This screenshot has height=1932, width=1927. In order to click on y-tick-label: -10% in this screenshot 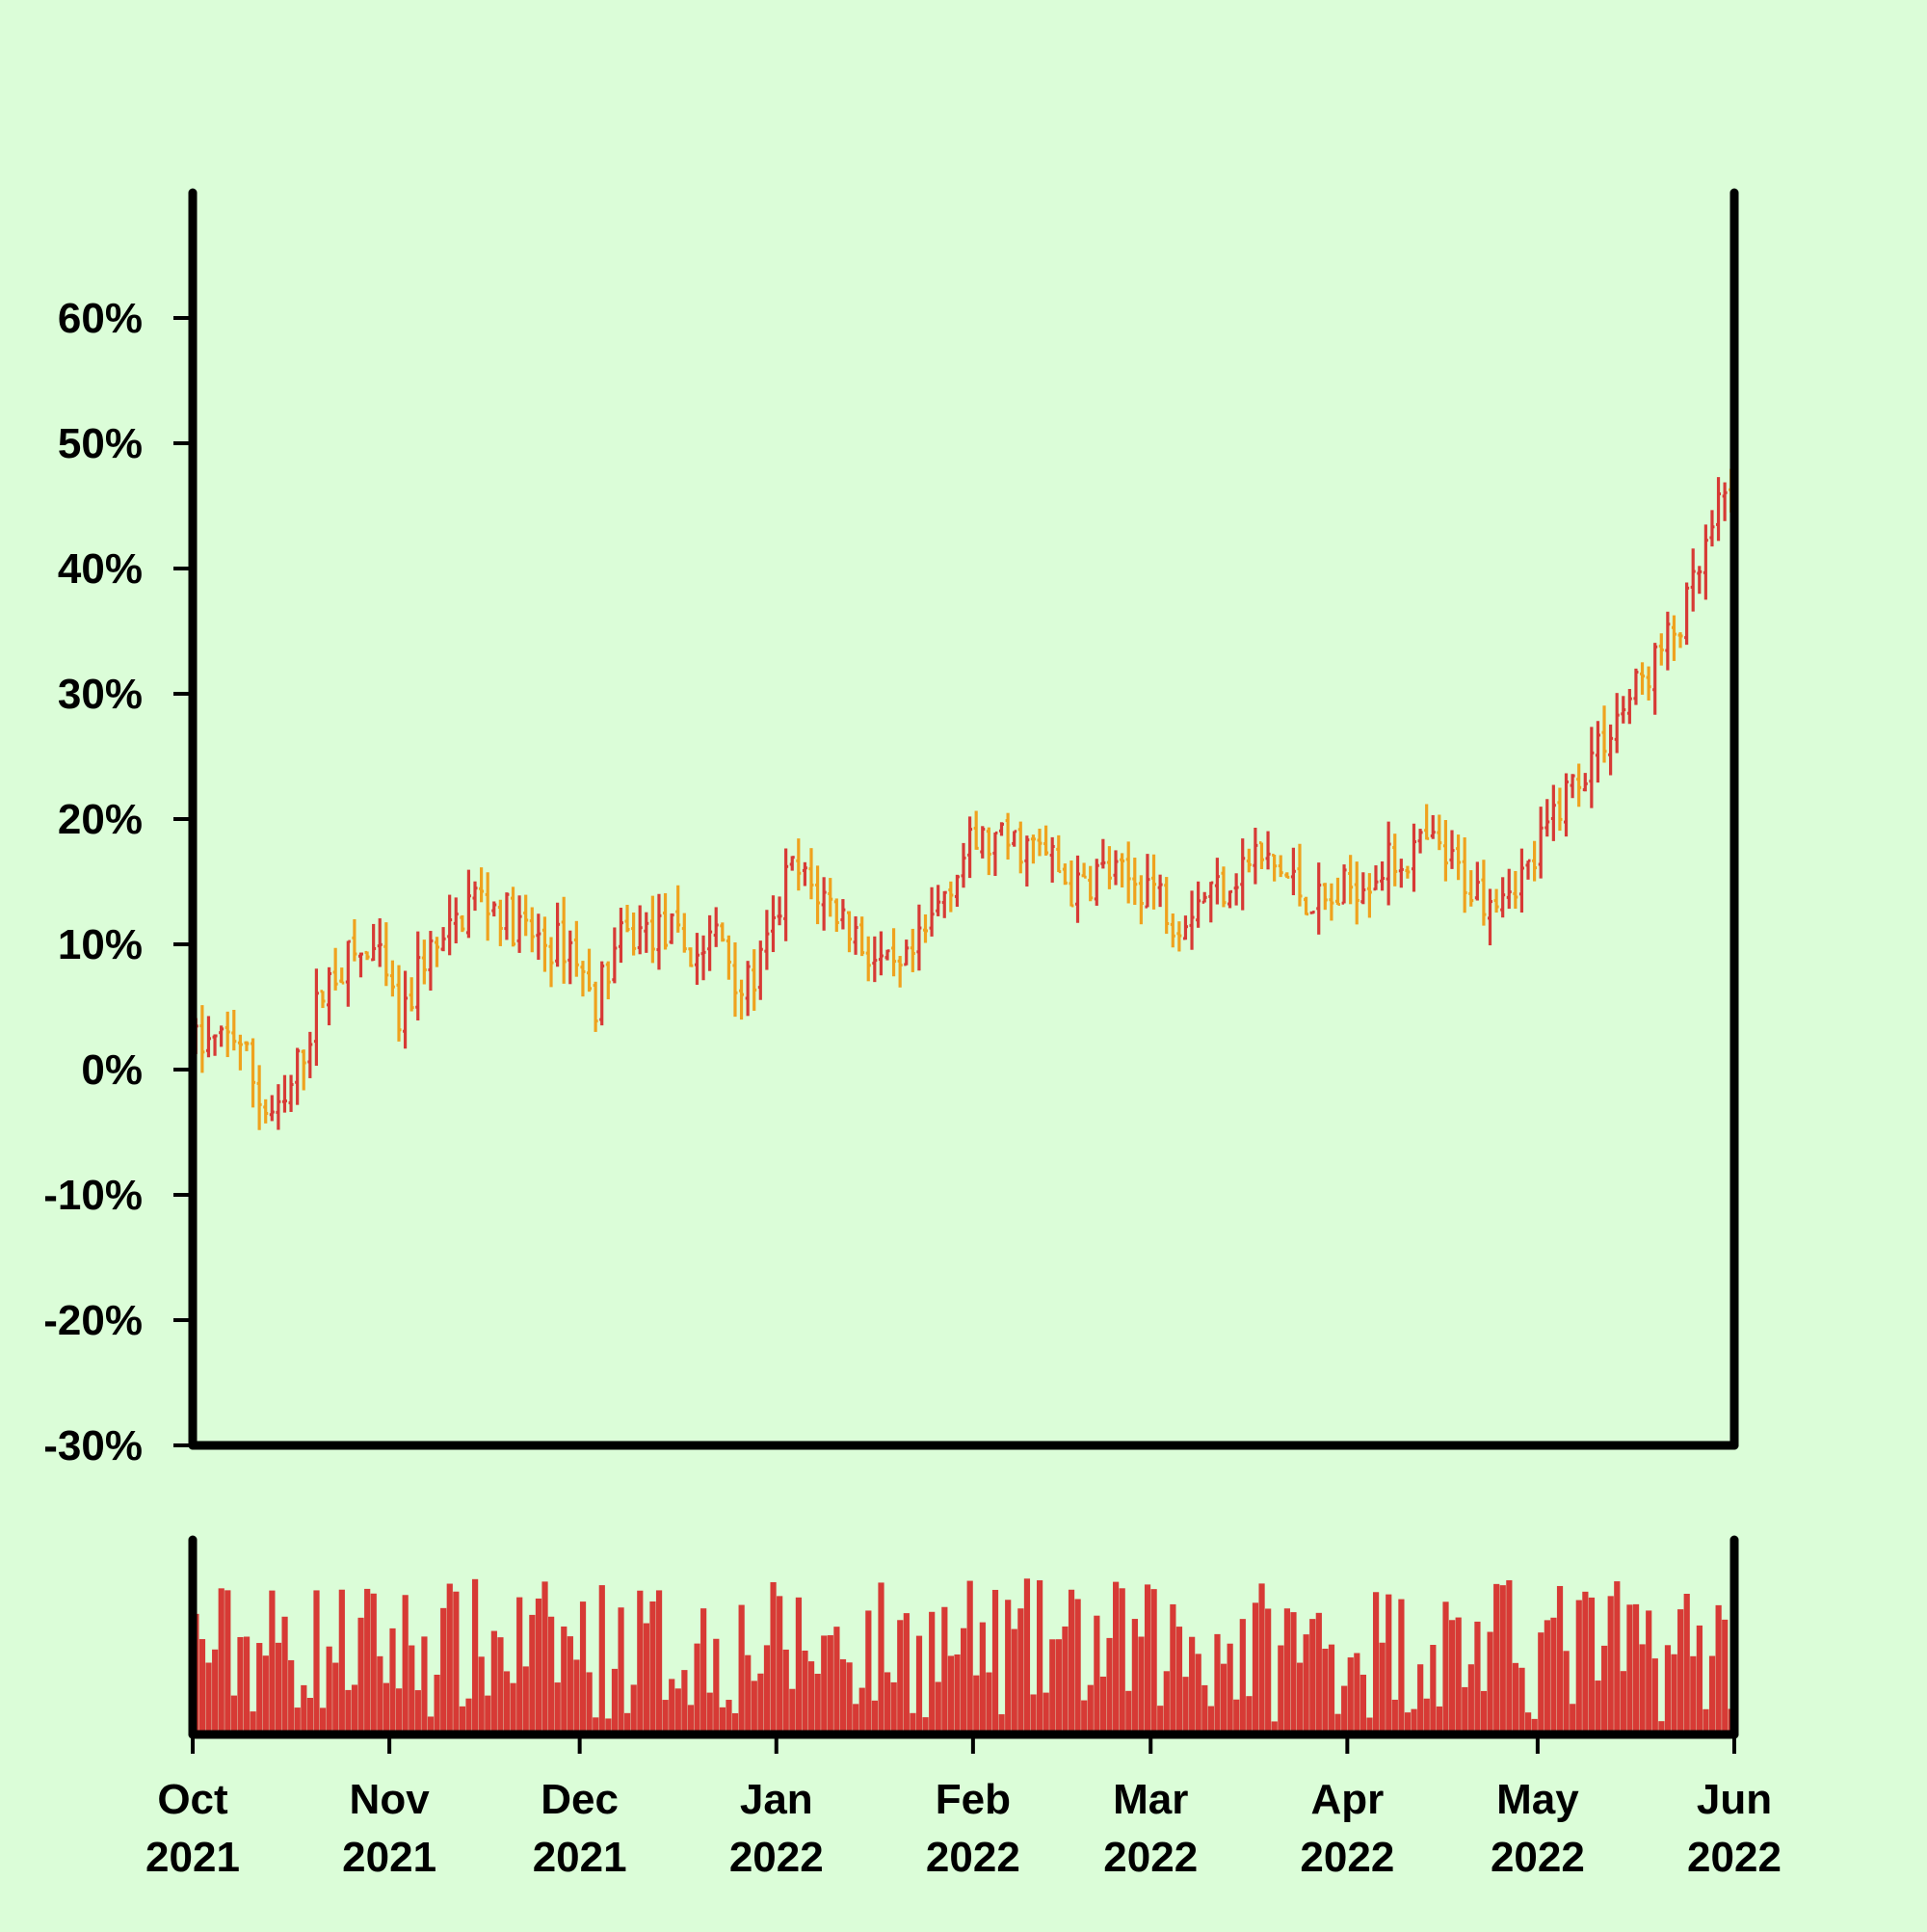, I will do `click(93, 1195)`.